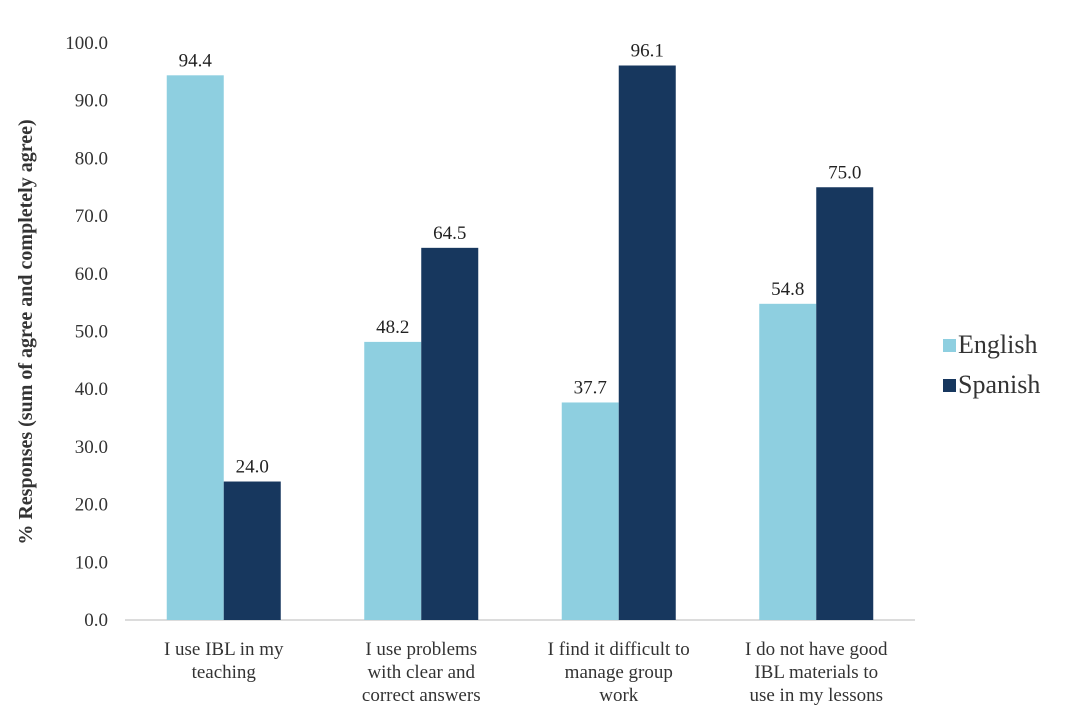 This screenshot has height=722, width=1079. Describe the element at coordinates (91, 101) in the screenshot. I see `y-tick-label: 90.0` at that location.